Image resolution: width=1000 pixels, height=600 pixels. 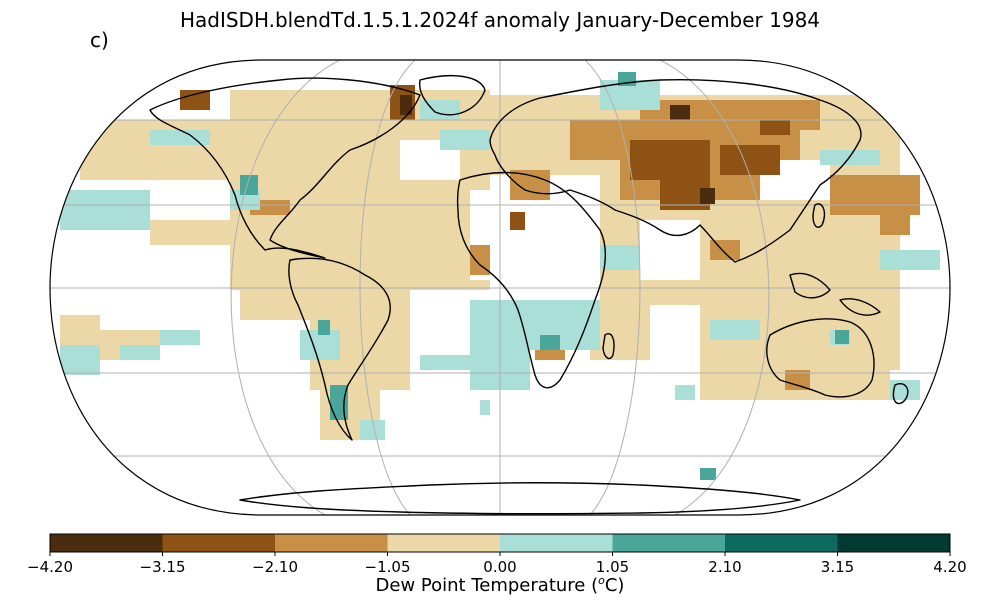 What do you see at coordinates (612, 566) in the screenshot?
I see `colorbar-tick-label: 1.05` at bounding box center [612, 566].